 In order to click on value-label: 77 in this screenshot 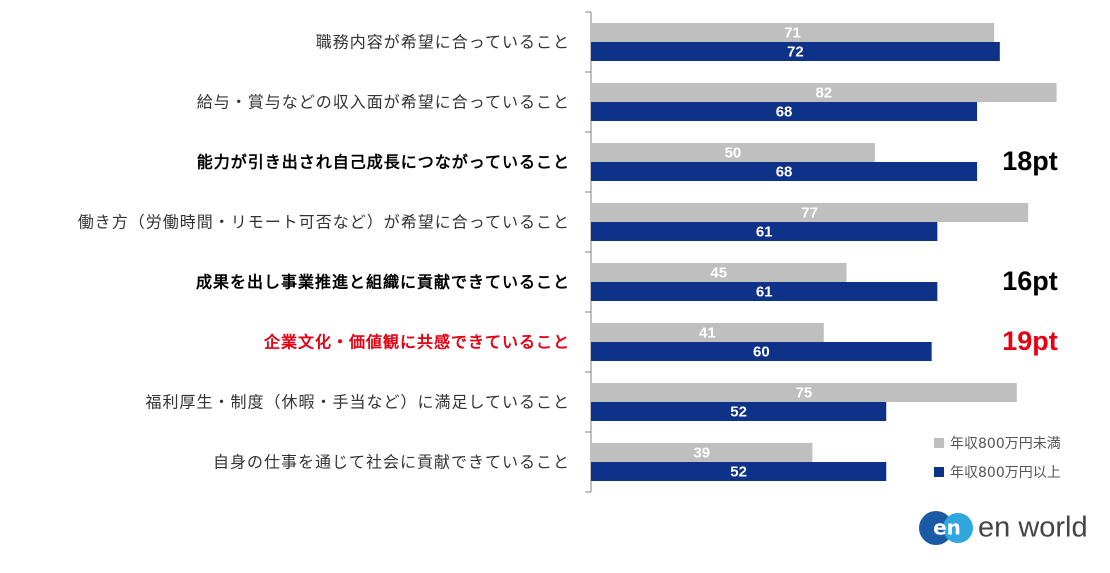, I will do `click(809, 212)`.